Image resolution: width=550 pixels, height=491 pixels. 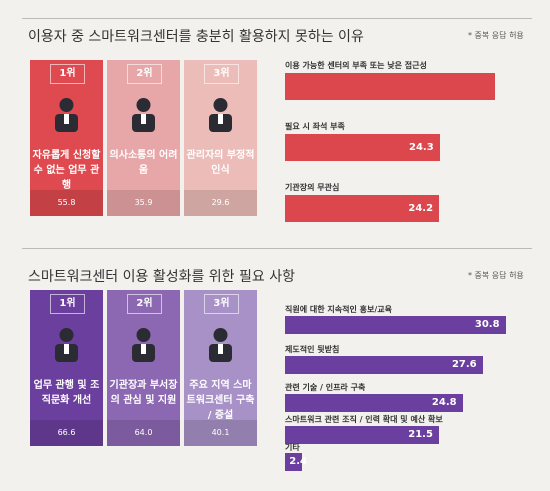 I want to click on bar-value: 21.5, so click(x=420, y=434).